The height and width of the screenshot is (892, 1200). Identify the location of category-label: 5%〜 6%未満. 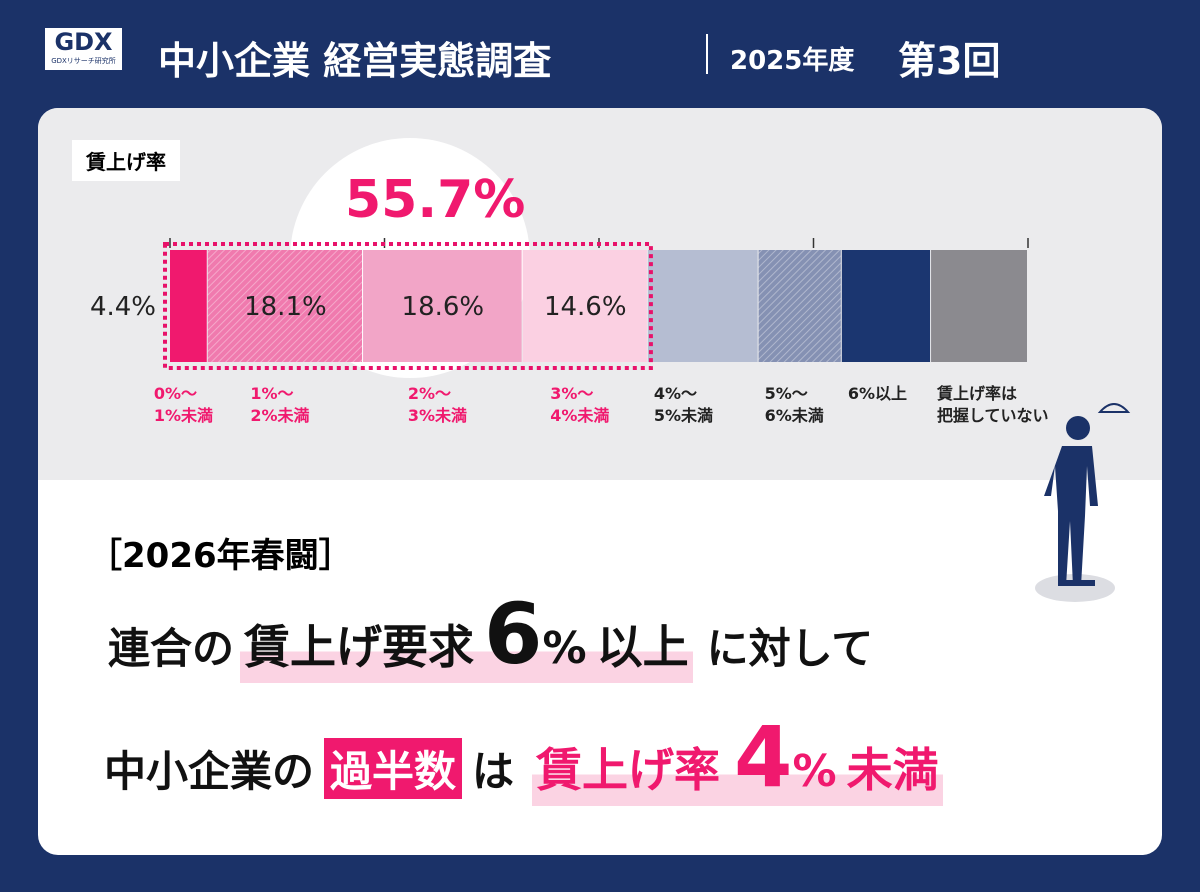
(794, 404).